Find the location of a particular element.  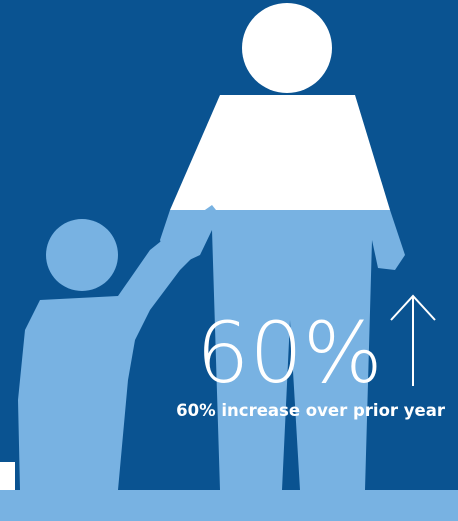

child-head is located at coordinates (82, 255).